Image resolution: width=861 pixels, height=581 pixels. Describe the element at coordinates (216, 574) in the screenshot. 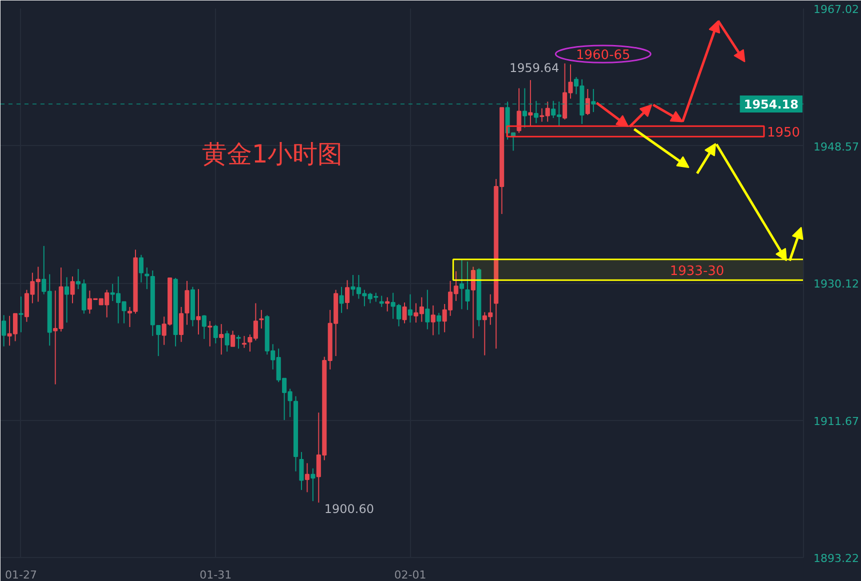

I see `x-tick-label: 01-31` at that location.